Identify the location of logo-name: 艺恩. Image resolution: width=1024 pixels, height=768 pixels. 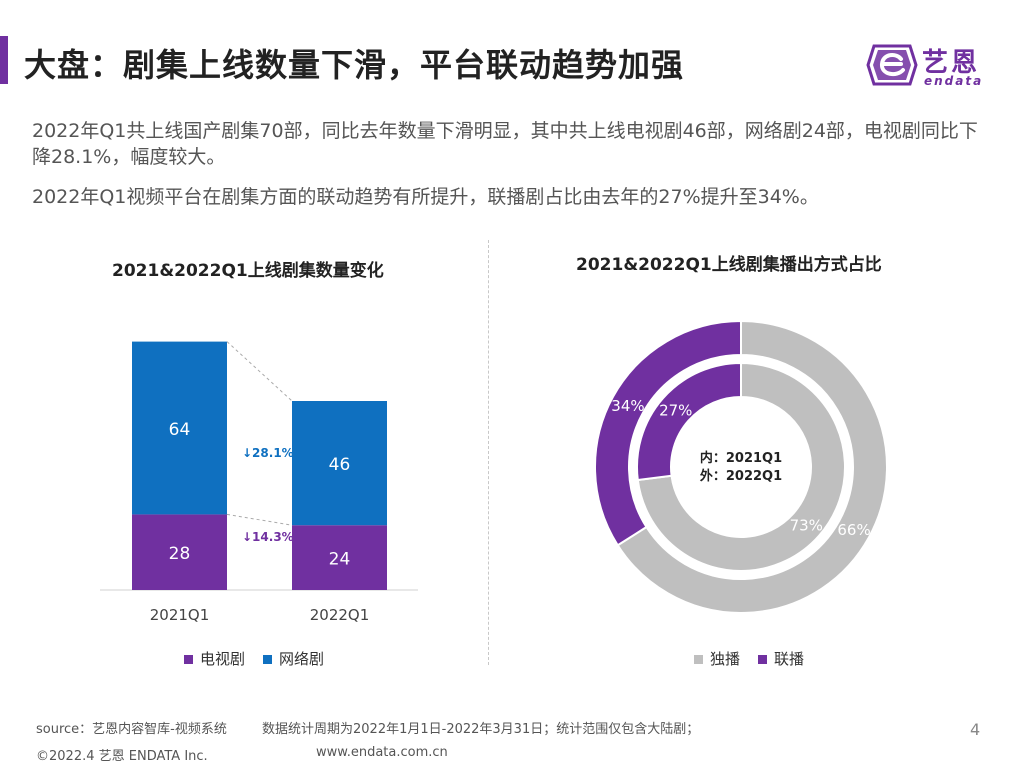
(951, 63).